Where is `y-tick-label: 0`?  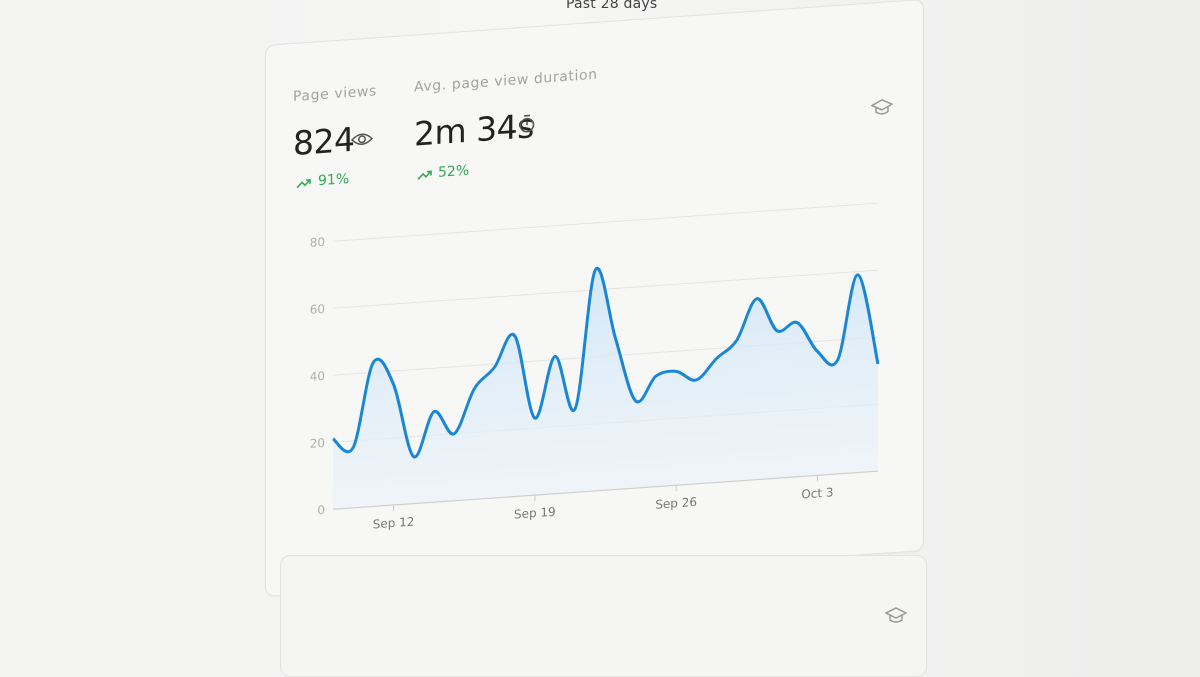 y-tick-label: 0 is located at coordinates (321, 510).